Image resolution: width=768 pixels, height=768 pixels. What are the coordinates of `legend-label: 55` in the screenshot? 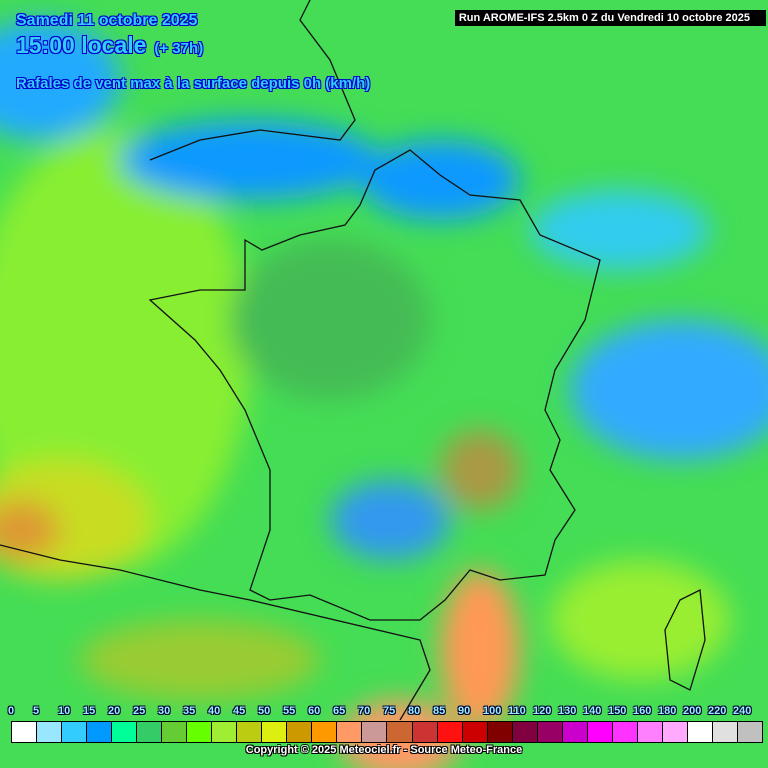 It's located at (289, 711).